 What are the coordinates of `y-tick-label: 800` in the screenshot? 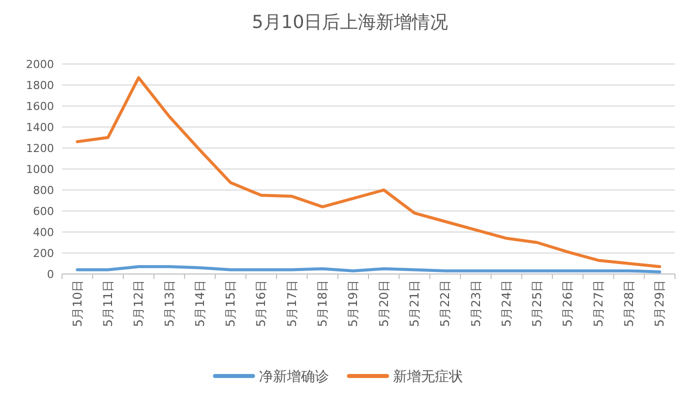 It's located at (43, 190).